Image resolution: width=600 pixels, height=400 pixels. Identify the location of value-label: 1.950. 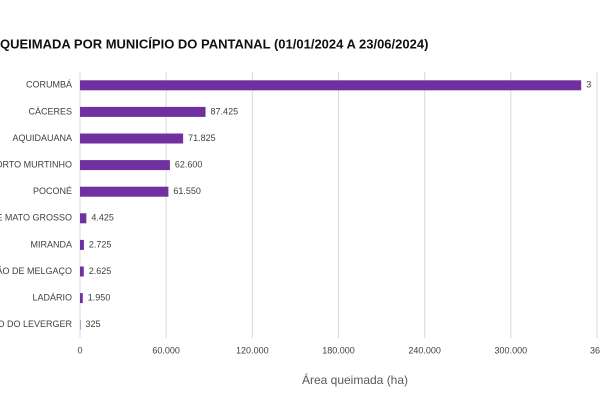
(99, 297).